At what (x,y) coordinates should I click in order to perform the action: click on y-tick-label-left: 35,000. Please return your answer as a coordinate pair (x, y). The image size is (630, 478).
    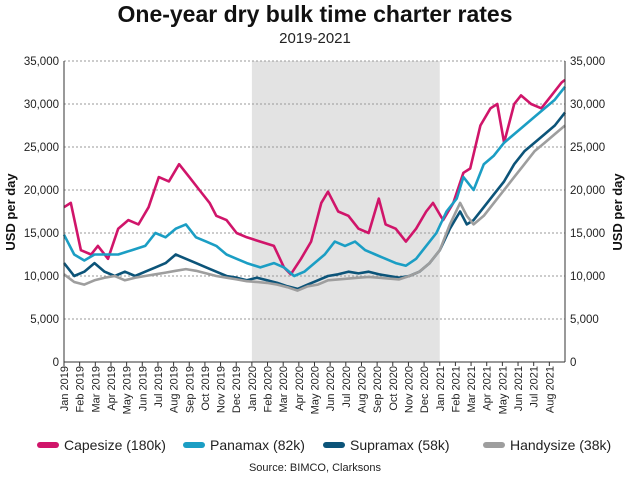
    Looking at the image, I should click on (41, 62).